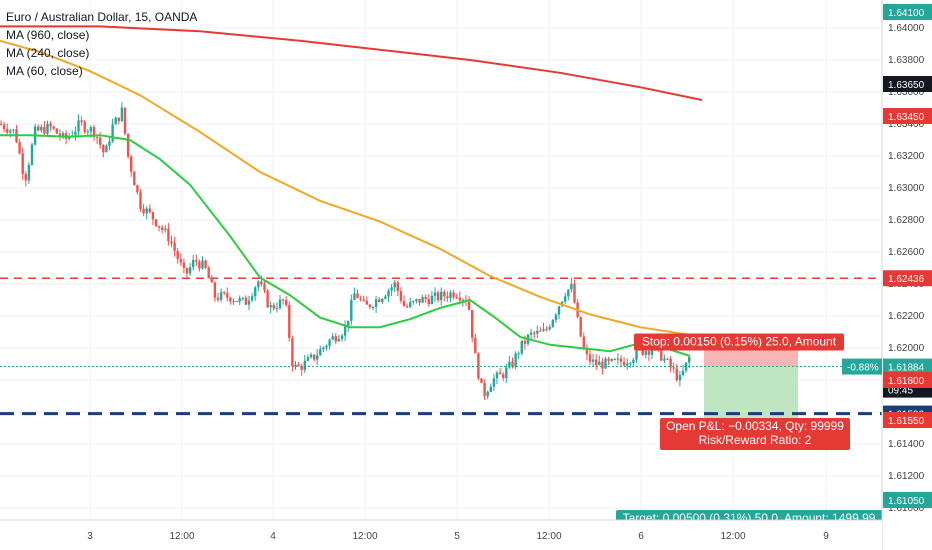 This screenshot has height=550, width=932. What do you see at coordinates (906, 220) in the screenshot?
I see `price-tick: 1.62800` at bounding box center [906, 220].